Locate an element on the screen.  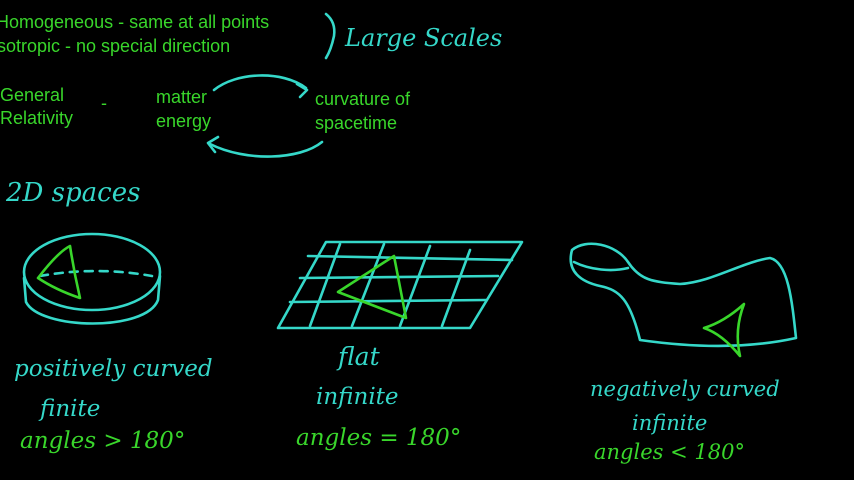
sphere-dashed-equator is located at coordinates (96, 273).